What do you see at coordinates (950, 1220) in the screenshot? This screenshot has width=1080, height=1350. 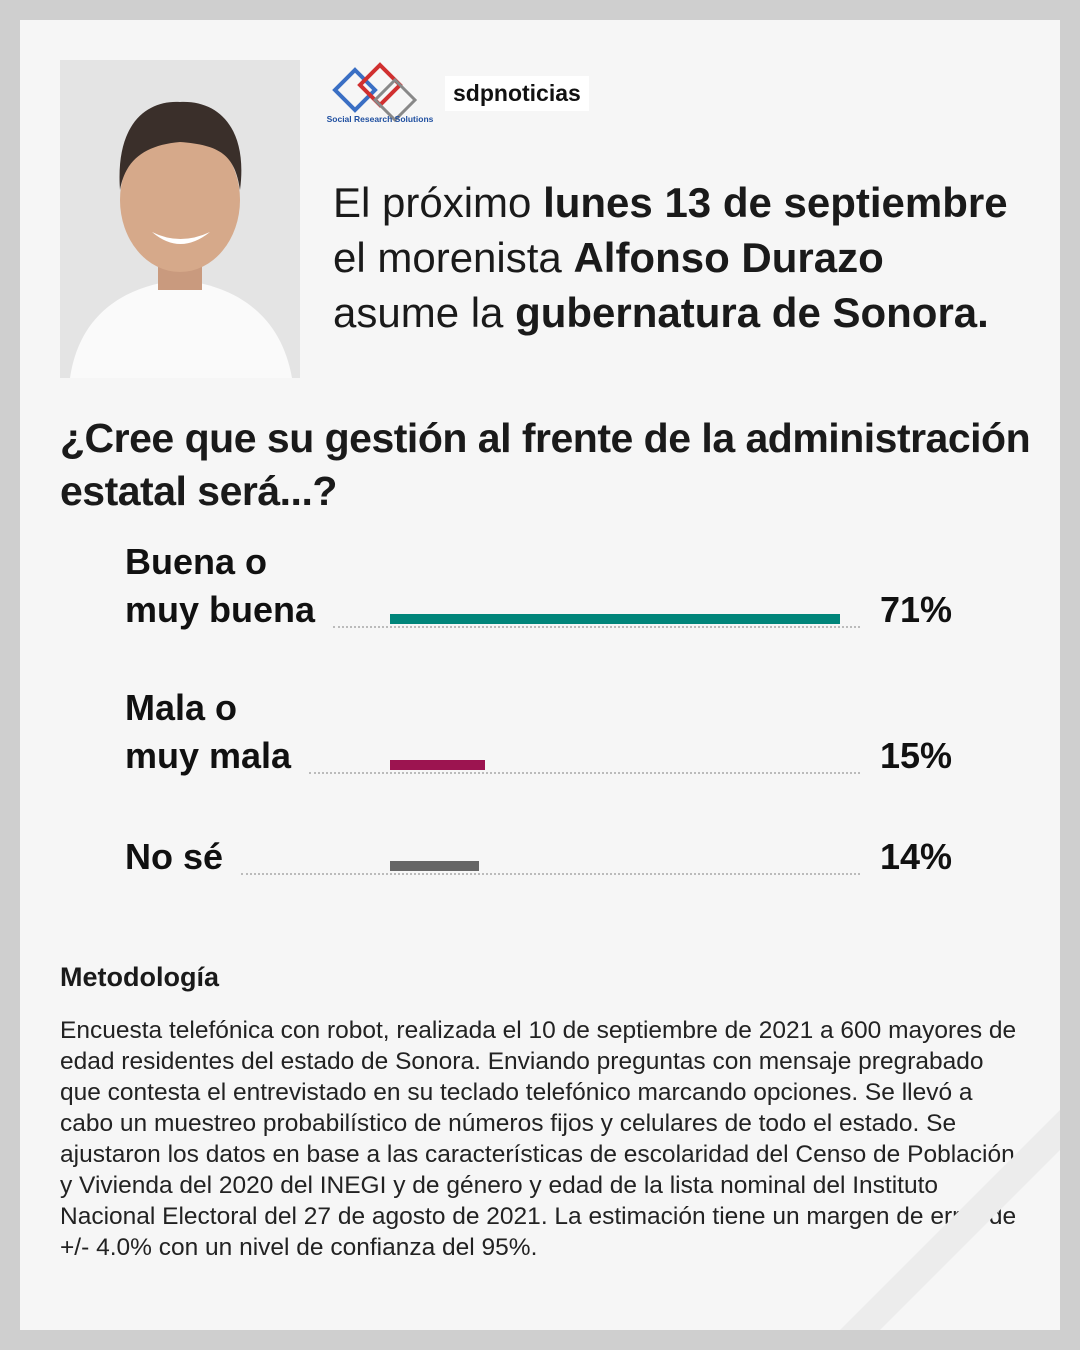 I see `decoration` at bounding box center [950, 1220].